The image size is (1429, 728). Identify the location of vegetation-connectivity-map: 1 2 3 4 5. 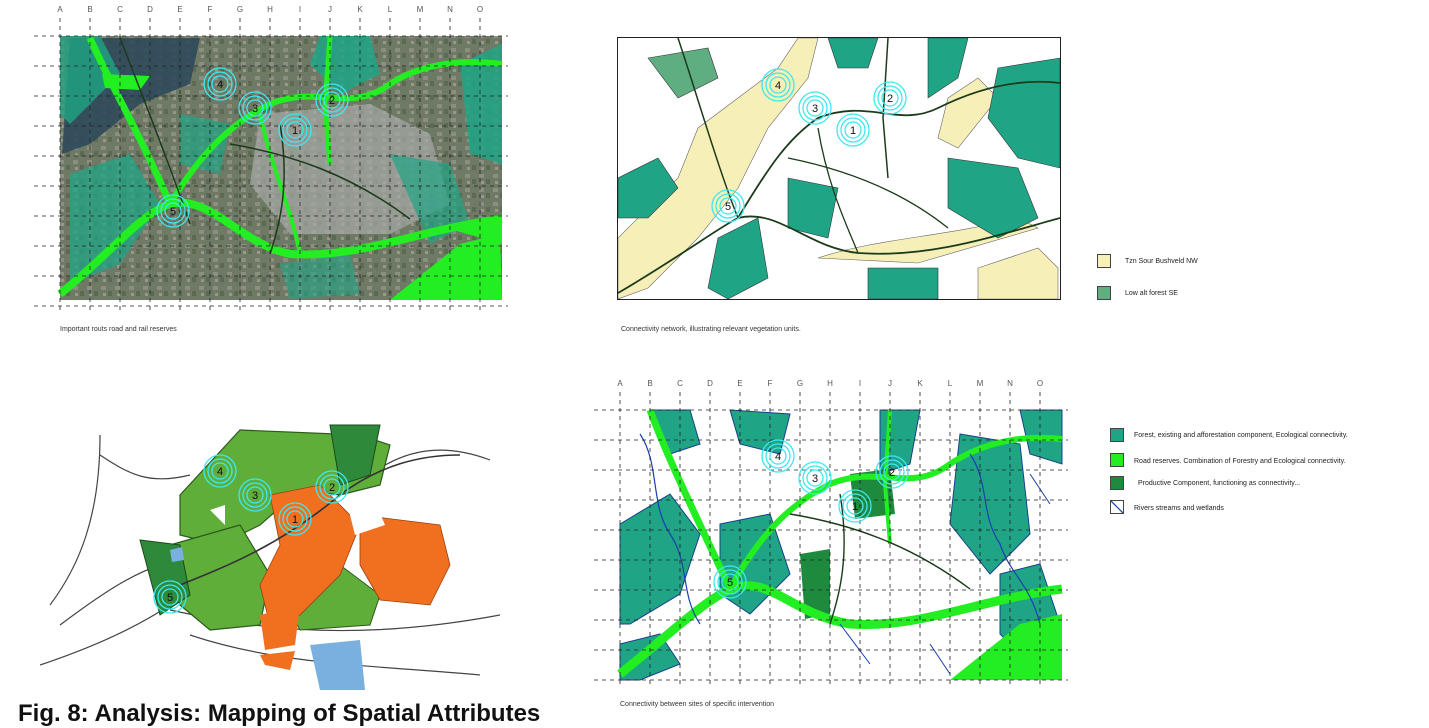
(839, 168).